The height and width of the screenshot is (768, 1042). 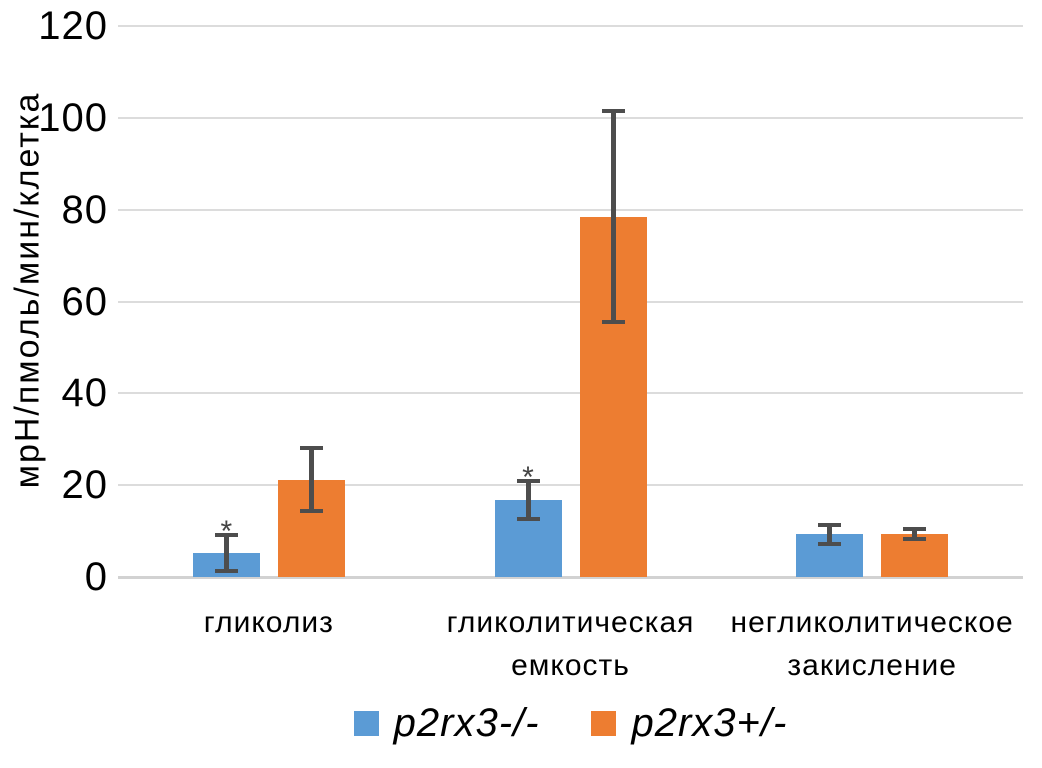 I want to click on y-tick-label: 80, so click(x=84, y=209).